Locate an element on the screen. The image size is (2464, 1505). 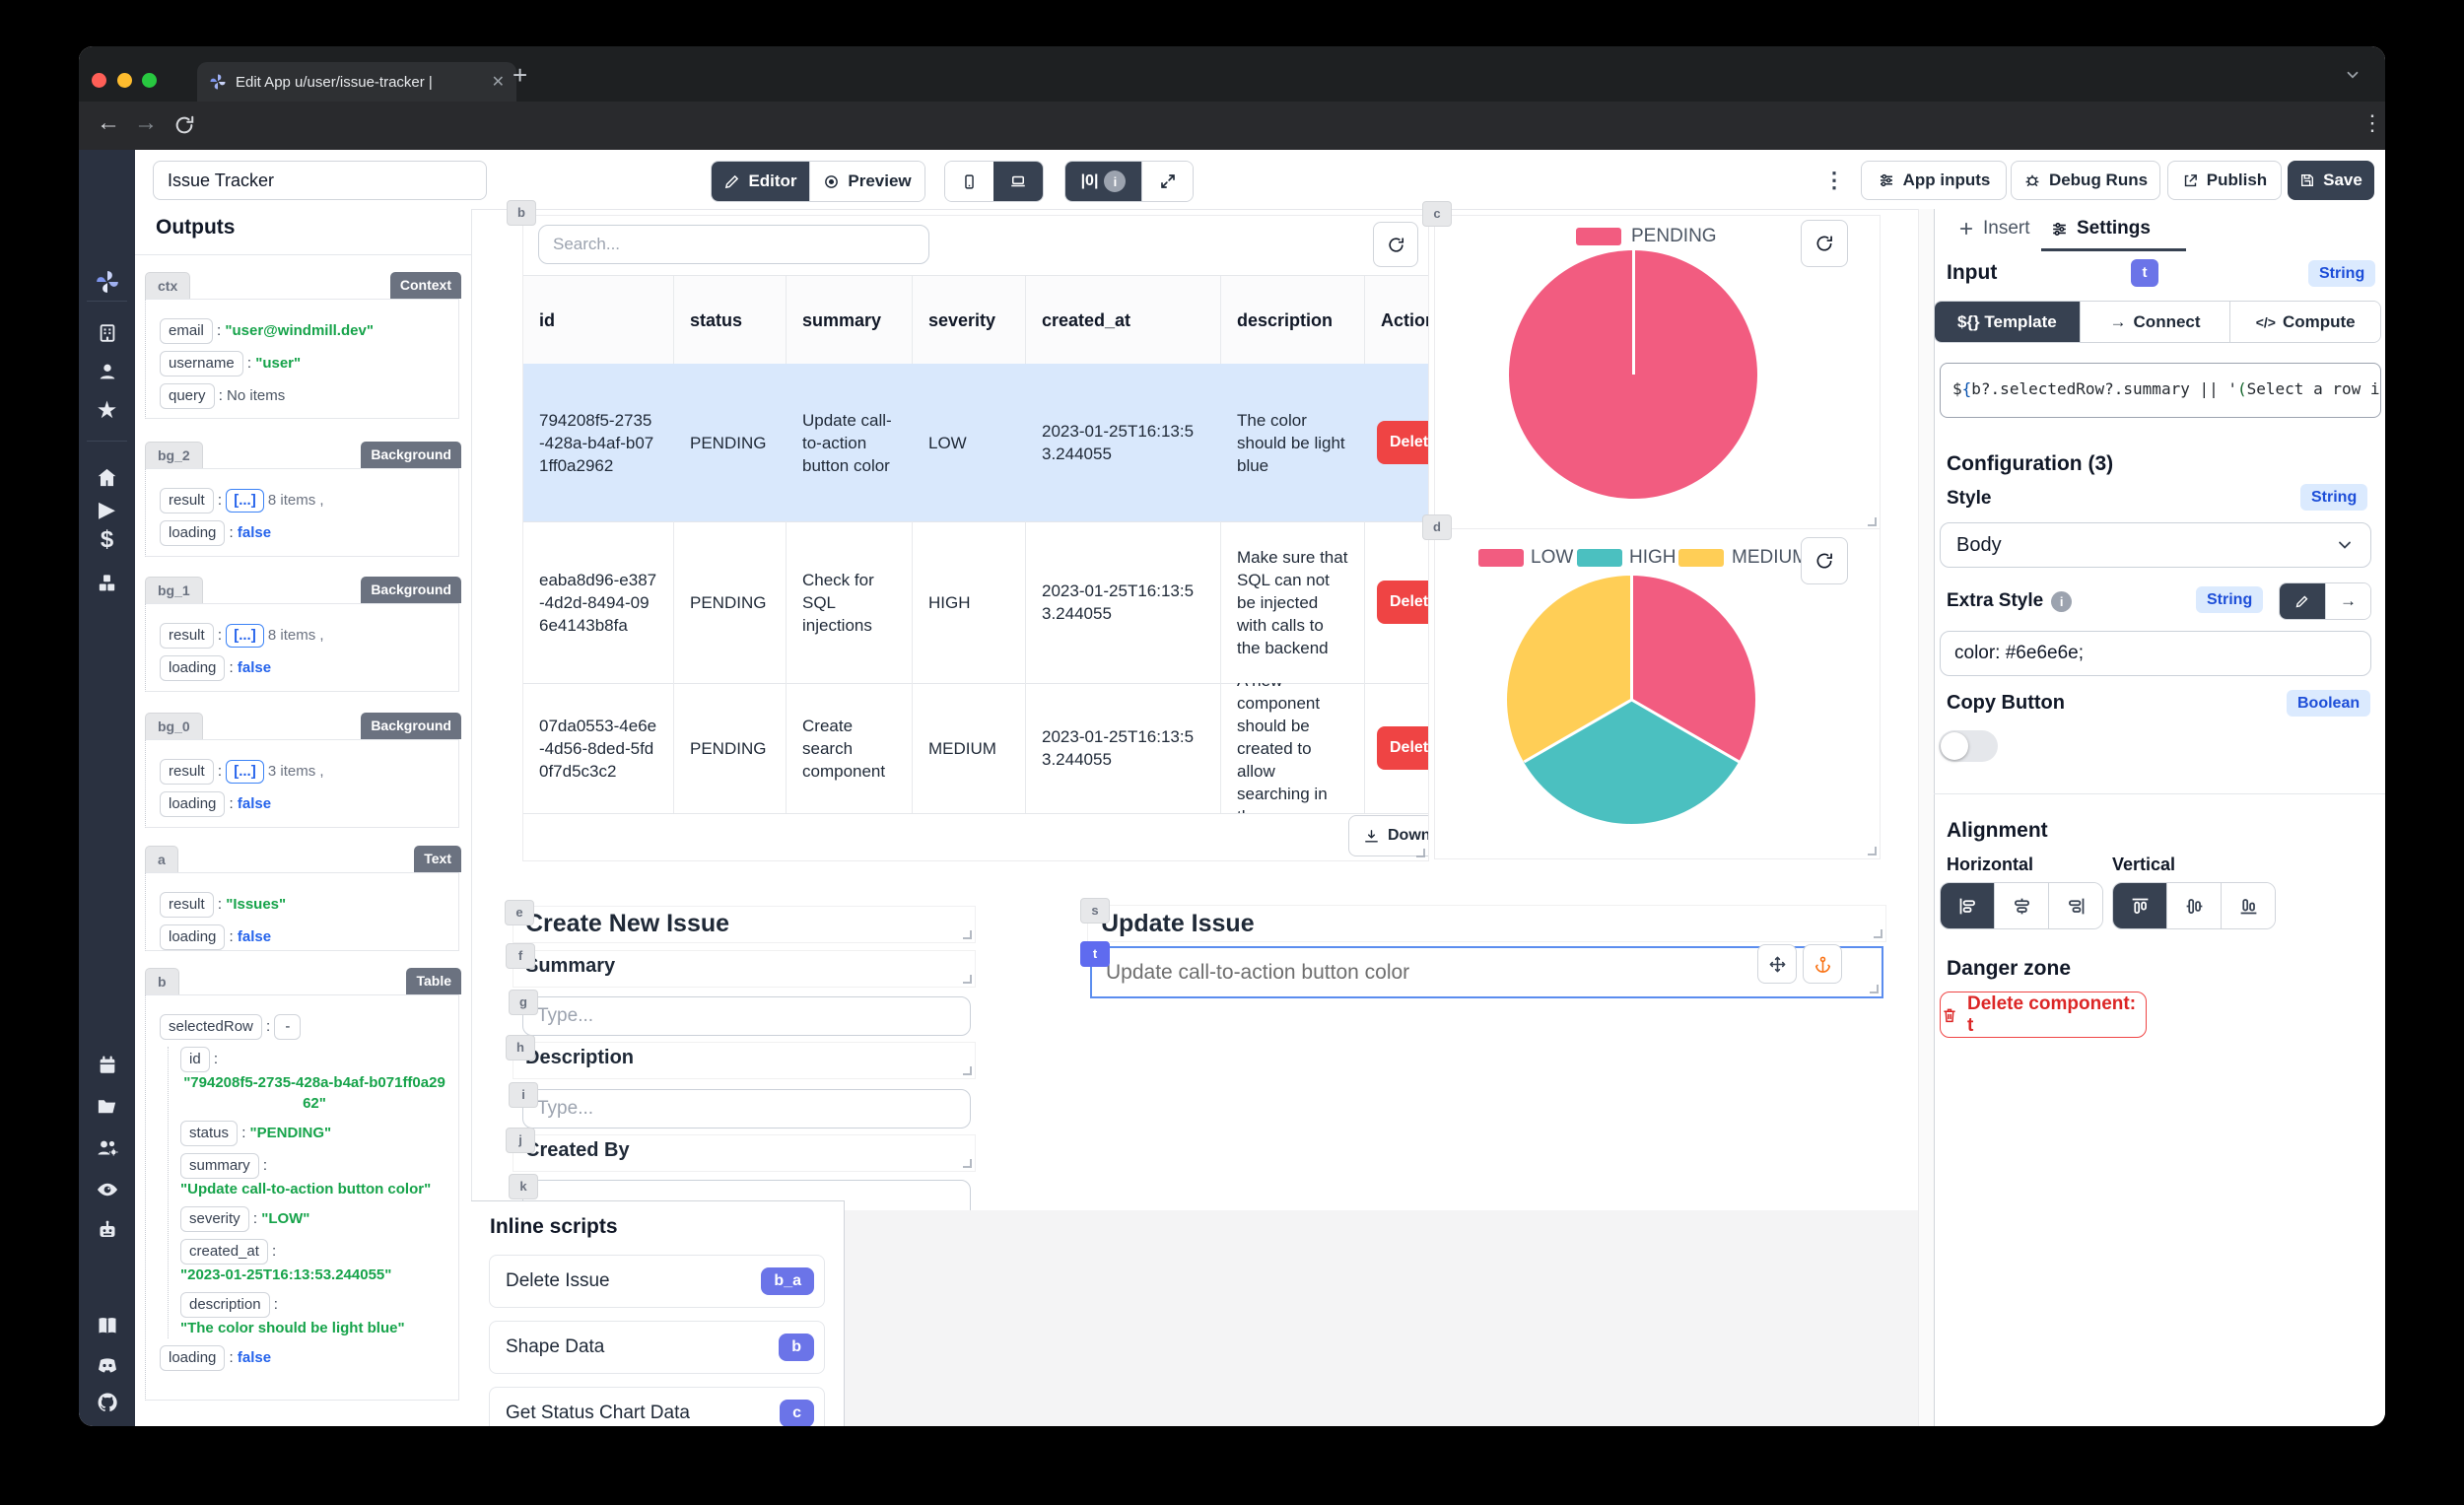
editor-tab: Editor is located at coordinates (760, 181).